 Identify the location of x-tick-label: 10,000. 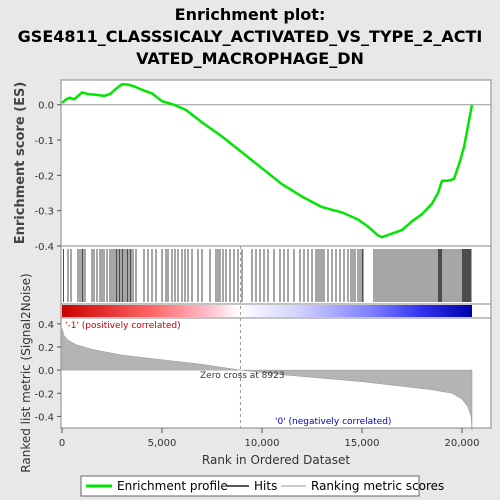
(262, 443).